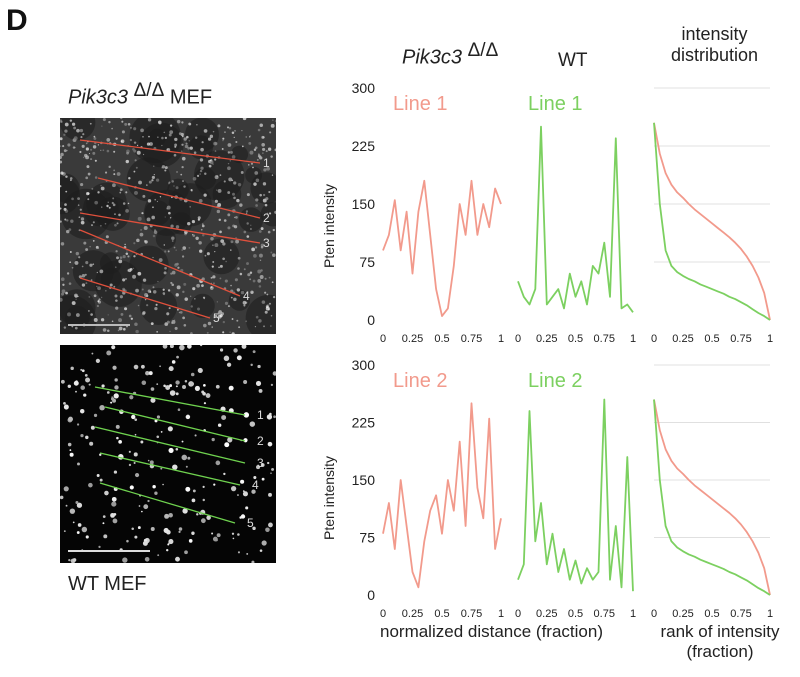 This screenshot has width=800, height=677. Describe the element at coordinates (364, 88) in the screenshot. I see `y-tick-label: 300` at that location.